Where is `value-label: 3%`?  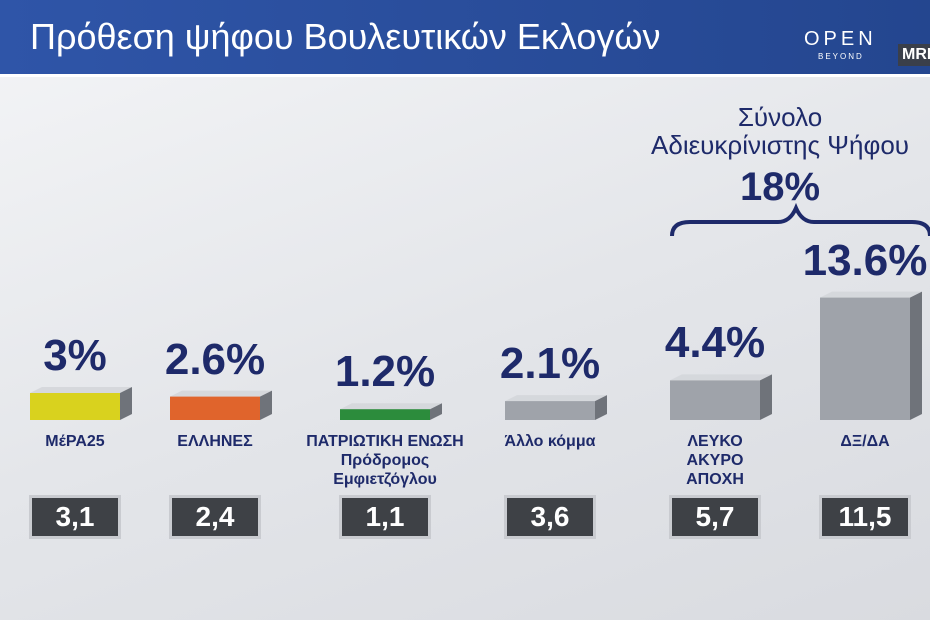 value-label: 3% is located at coordinates (75, 355).